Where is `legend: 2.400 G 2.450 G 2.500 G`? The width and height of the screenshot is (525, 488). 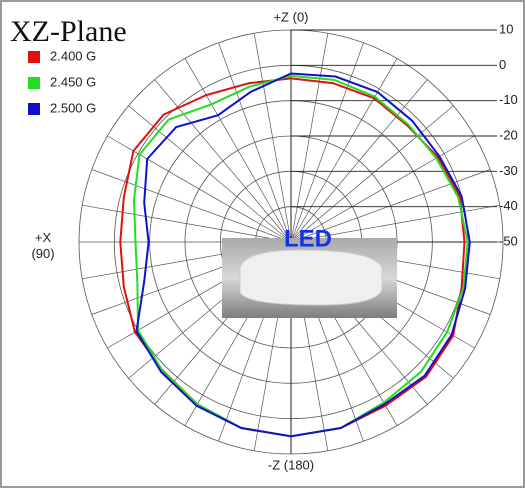
legend: 2.400 G 2.450 G 2.500 G is located at coordinates (62, 81).